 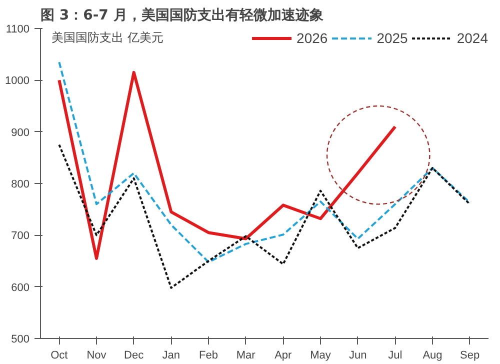 I want to click on chart-title: 图 3：6-7 月，美国国防支出有轻微加速迹象, so click(x=182, y=15).